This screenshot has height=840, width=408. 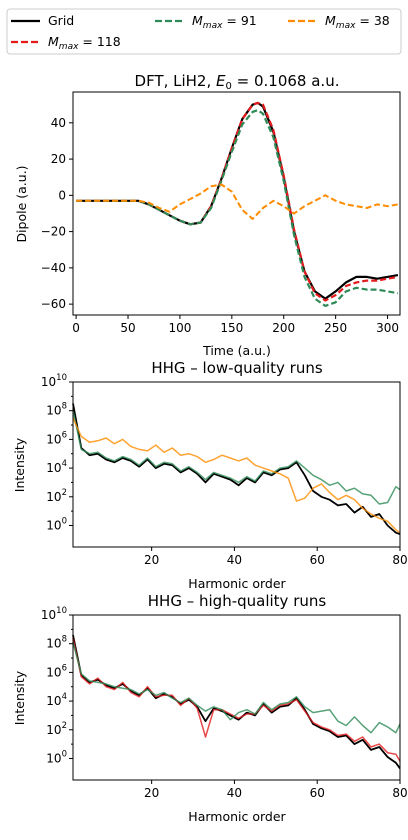 What do you see at coordinates (317, 560) in the screenshot?
I see `hhg-low-xtick-label: 60` at bounding box center [317, 560].